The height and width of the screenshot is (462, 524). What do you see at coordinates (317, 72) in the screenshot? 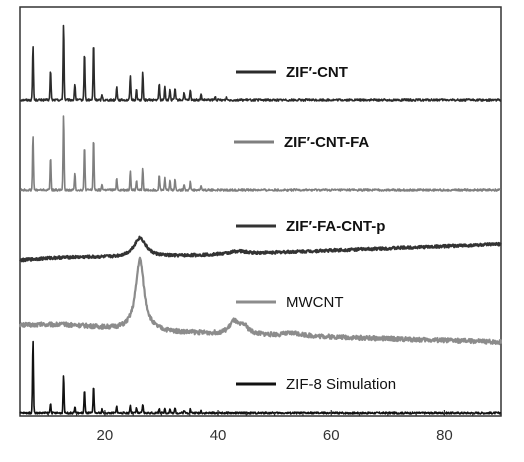
I see `legend-label-0: ZIF′-CNT` at bounding box center [317, 72].